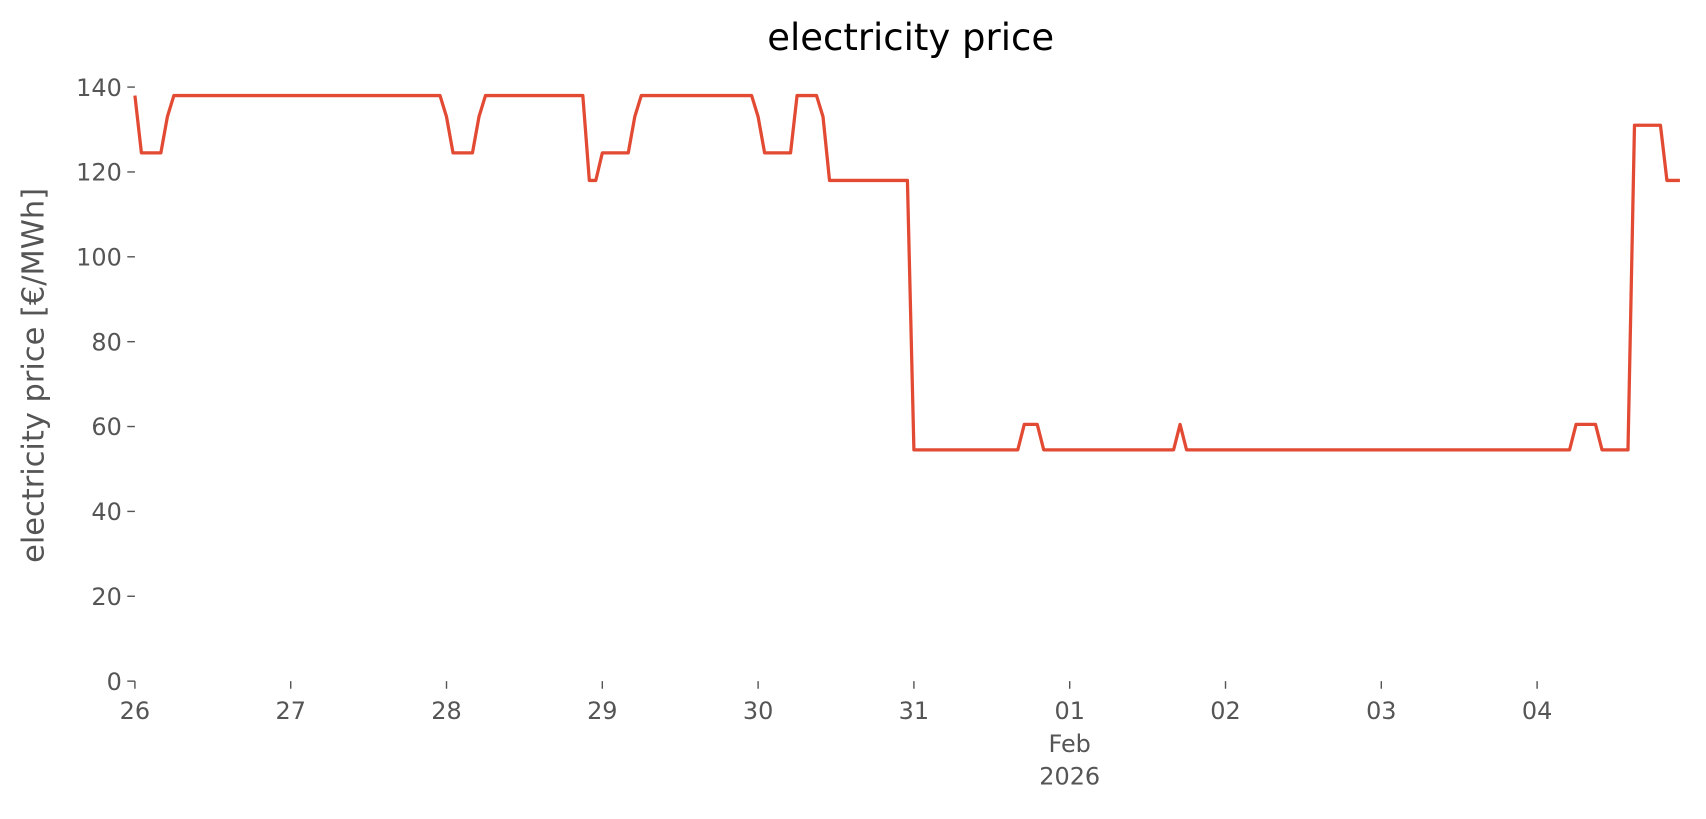 The image size is (1706, 819). What do you see at coordinates (914, 711) in the screenshot?
I see `x-tick-label: 31` at bounding box center [914, 711].